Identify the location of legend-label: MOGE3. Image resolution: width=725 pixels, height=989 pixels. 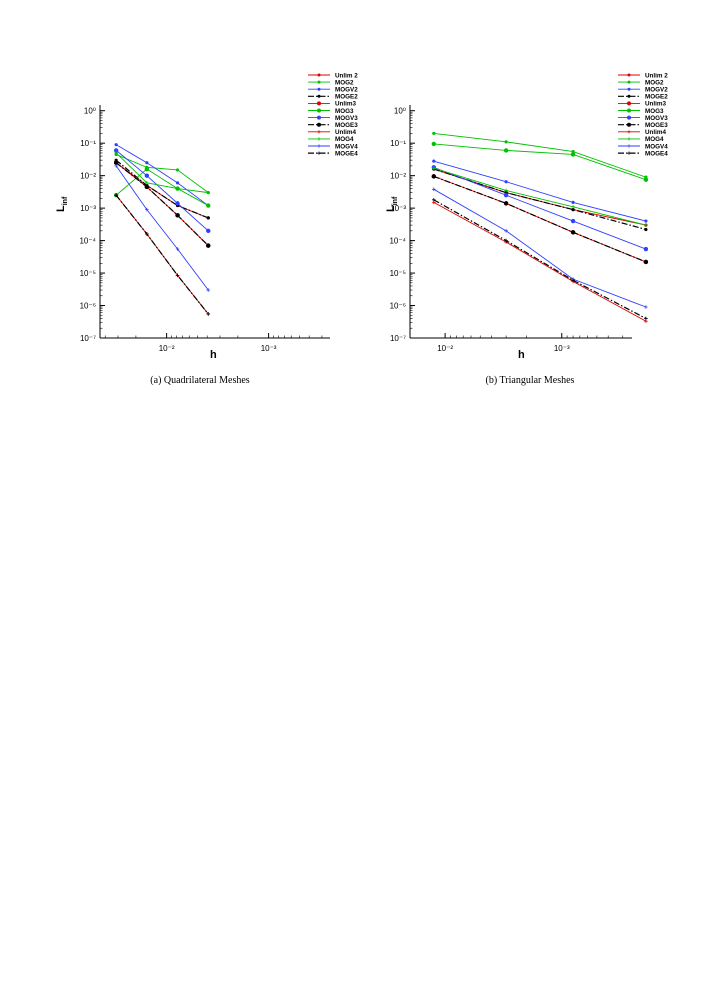
(656, 125).